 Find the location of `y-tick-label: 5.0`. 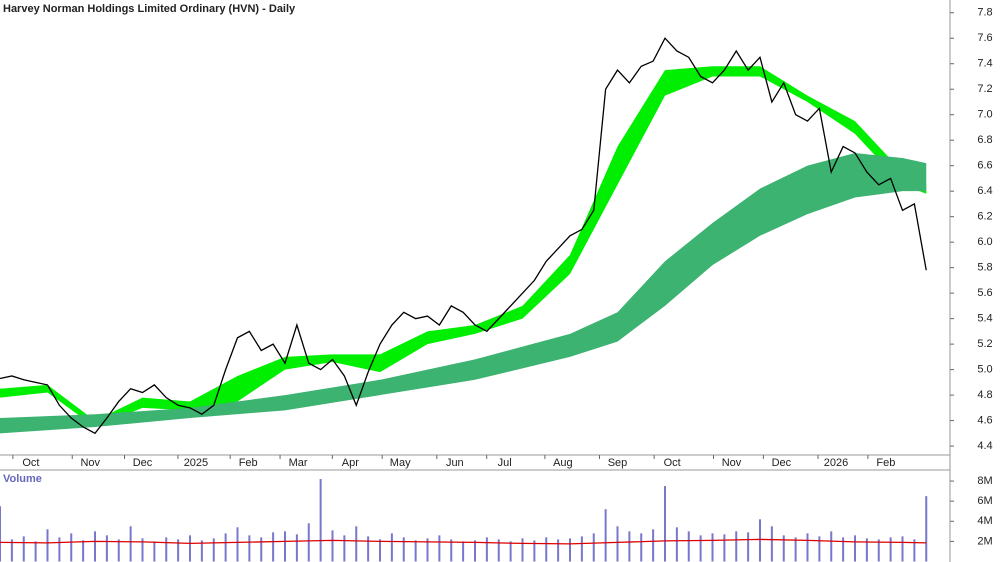

y-tick-label: 5.0 is located at coordinates (984, 370).